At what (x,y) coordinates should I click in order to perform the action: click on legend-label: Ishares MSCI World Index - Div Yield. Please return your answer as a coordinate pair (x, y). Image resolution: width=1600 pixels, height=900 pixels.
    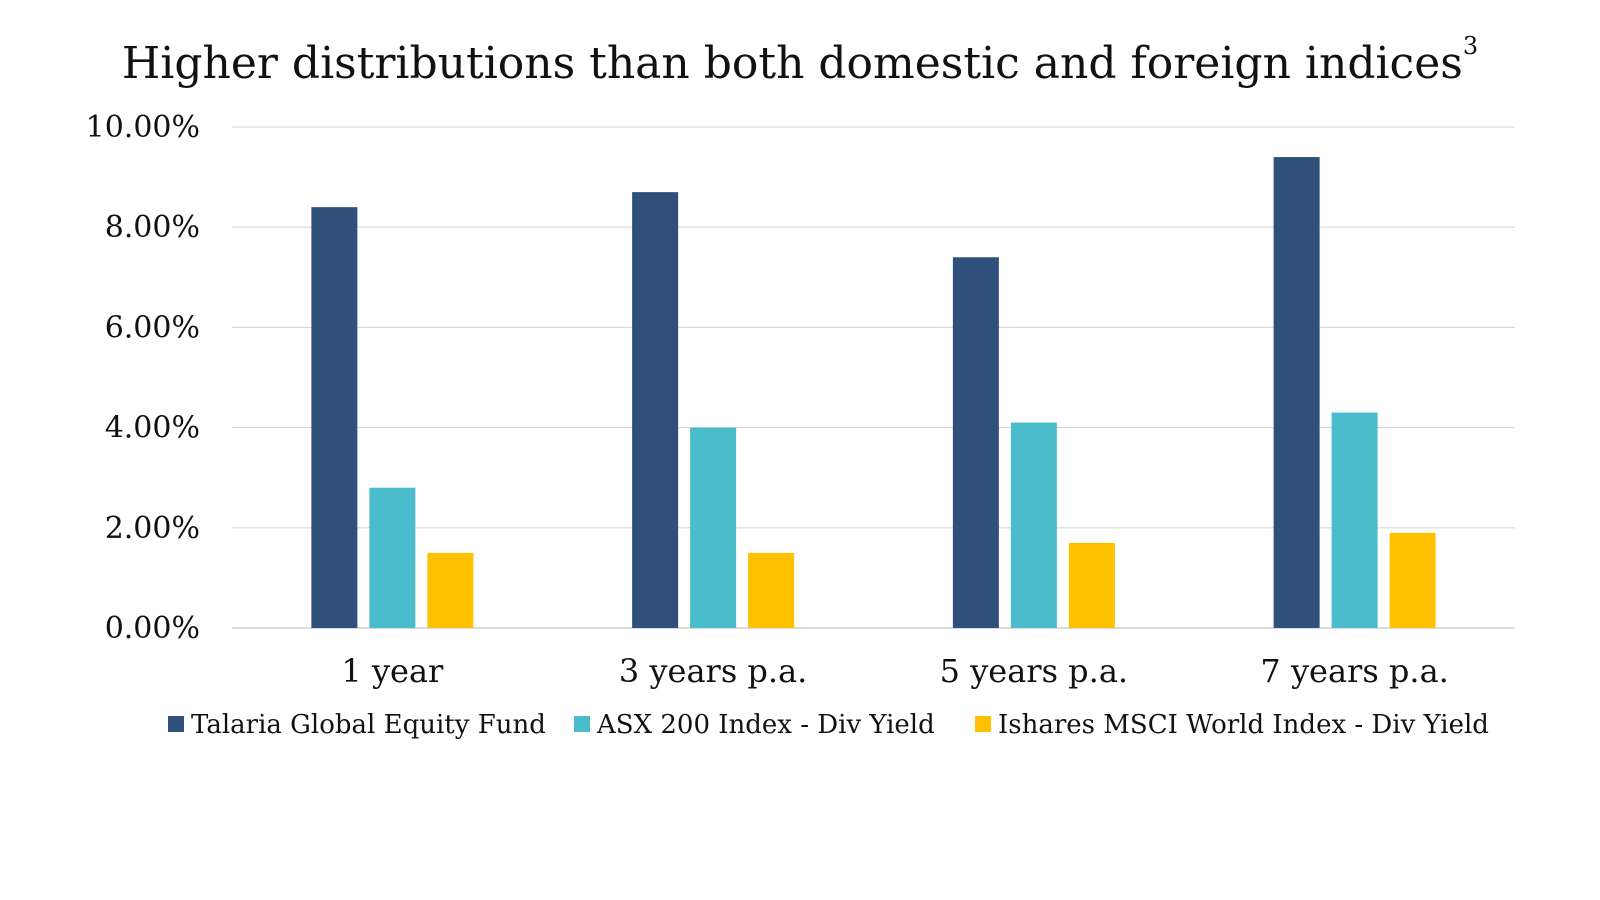
    Looking at the image, I should click on (1243, 725).